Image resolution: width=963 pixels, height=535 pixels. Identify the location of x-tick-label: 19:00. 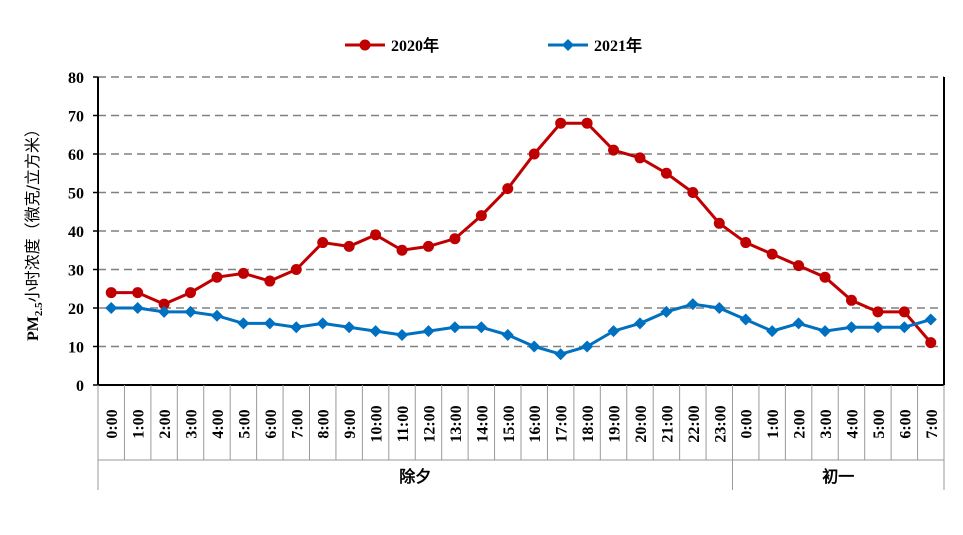
(615, 423).